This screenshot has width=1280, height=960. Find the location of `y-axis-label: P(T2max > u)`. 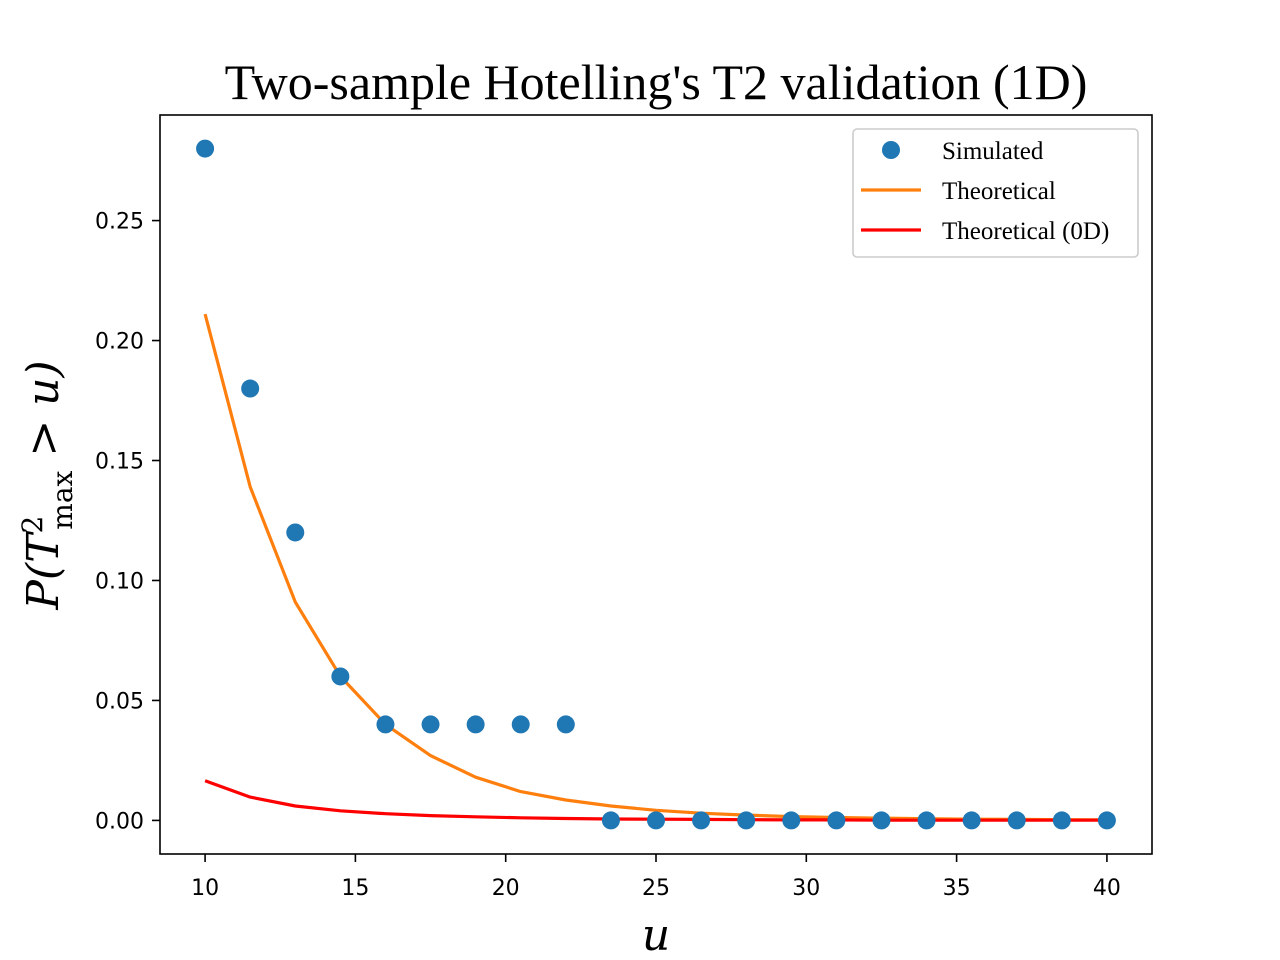

y-axis-label: P(T2max > u) is located at coordinates (47, 485).